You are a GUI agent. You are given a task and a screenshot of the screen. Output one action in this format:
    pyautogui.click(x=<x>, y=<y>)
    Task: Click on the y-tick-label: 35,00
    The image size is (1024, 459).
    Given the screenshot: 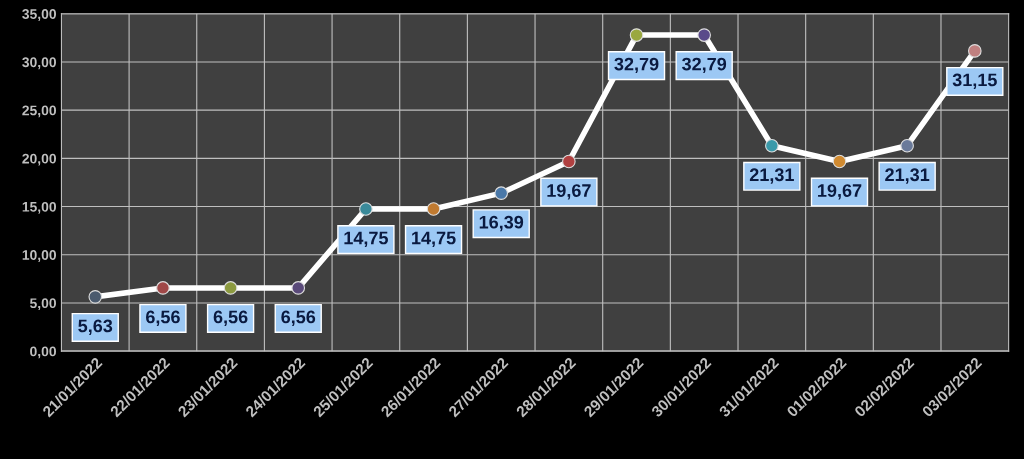 What is the action you would take?
    pyautogui.click(x=39, y=15)
    